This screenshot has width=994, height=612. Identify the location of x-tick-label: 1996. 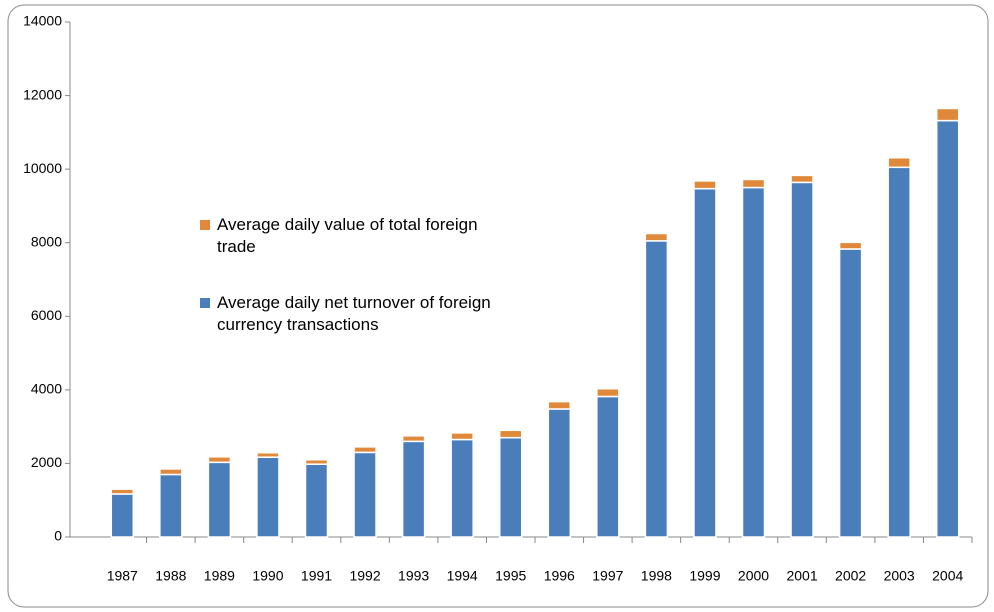
(559, 576).